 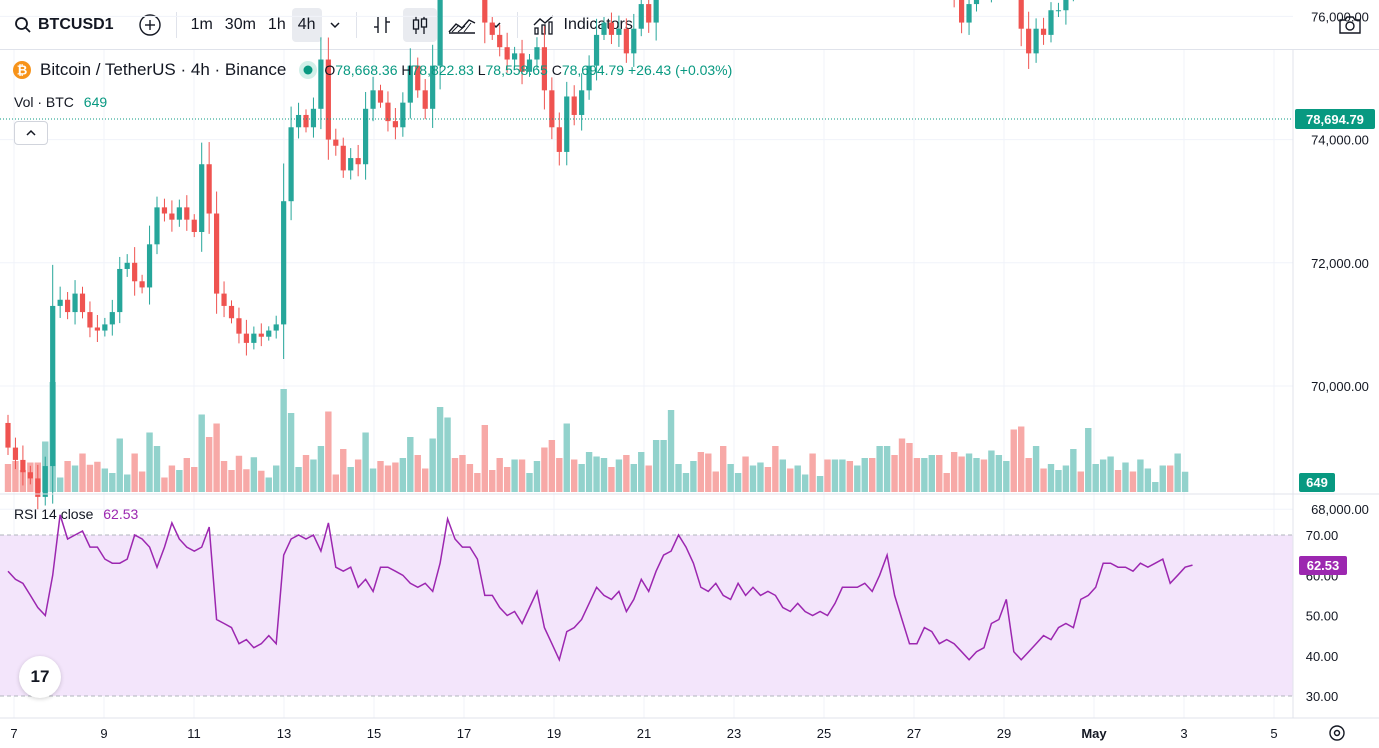 What do you see at coordinates (95, 102) in the screenshot?
I see `volume-value: 649` at bounding box center [95, 102].